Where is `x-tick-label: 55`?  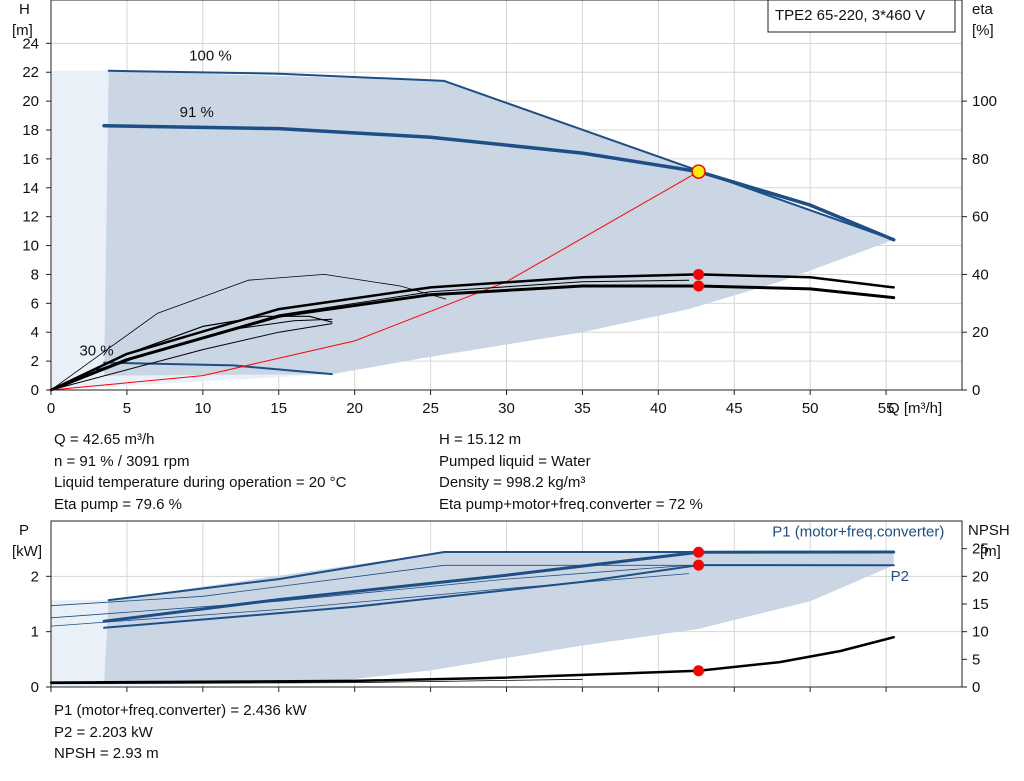 x-tick-label: 55 is located at coordinates (886, 408).